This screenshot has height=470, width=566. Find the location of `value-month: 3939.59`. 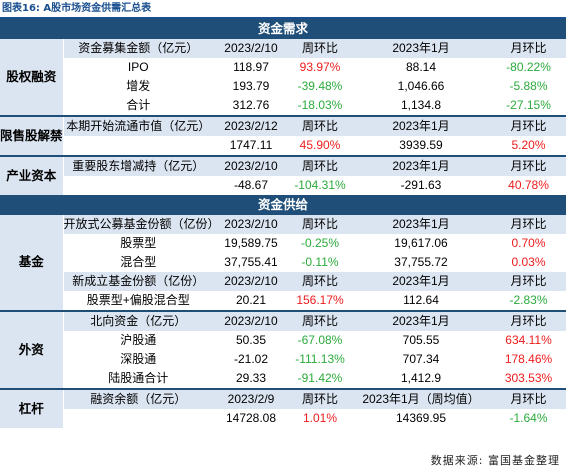

value-month: 3939.59 is located at coordinates (421, 145).